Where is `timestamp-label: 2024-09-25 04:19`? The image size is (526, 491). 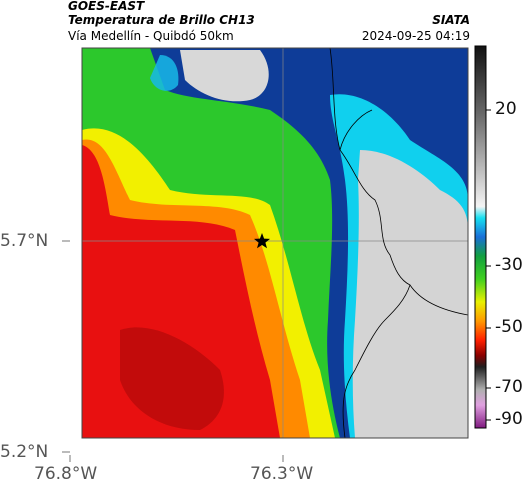 timestamp-label: 2024-09-25 04:19 is located at coordinates (415, 36).